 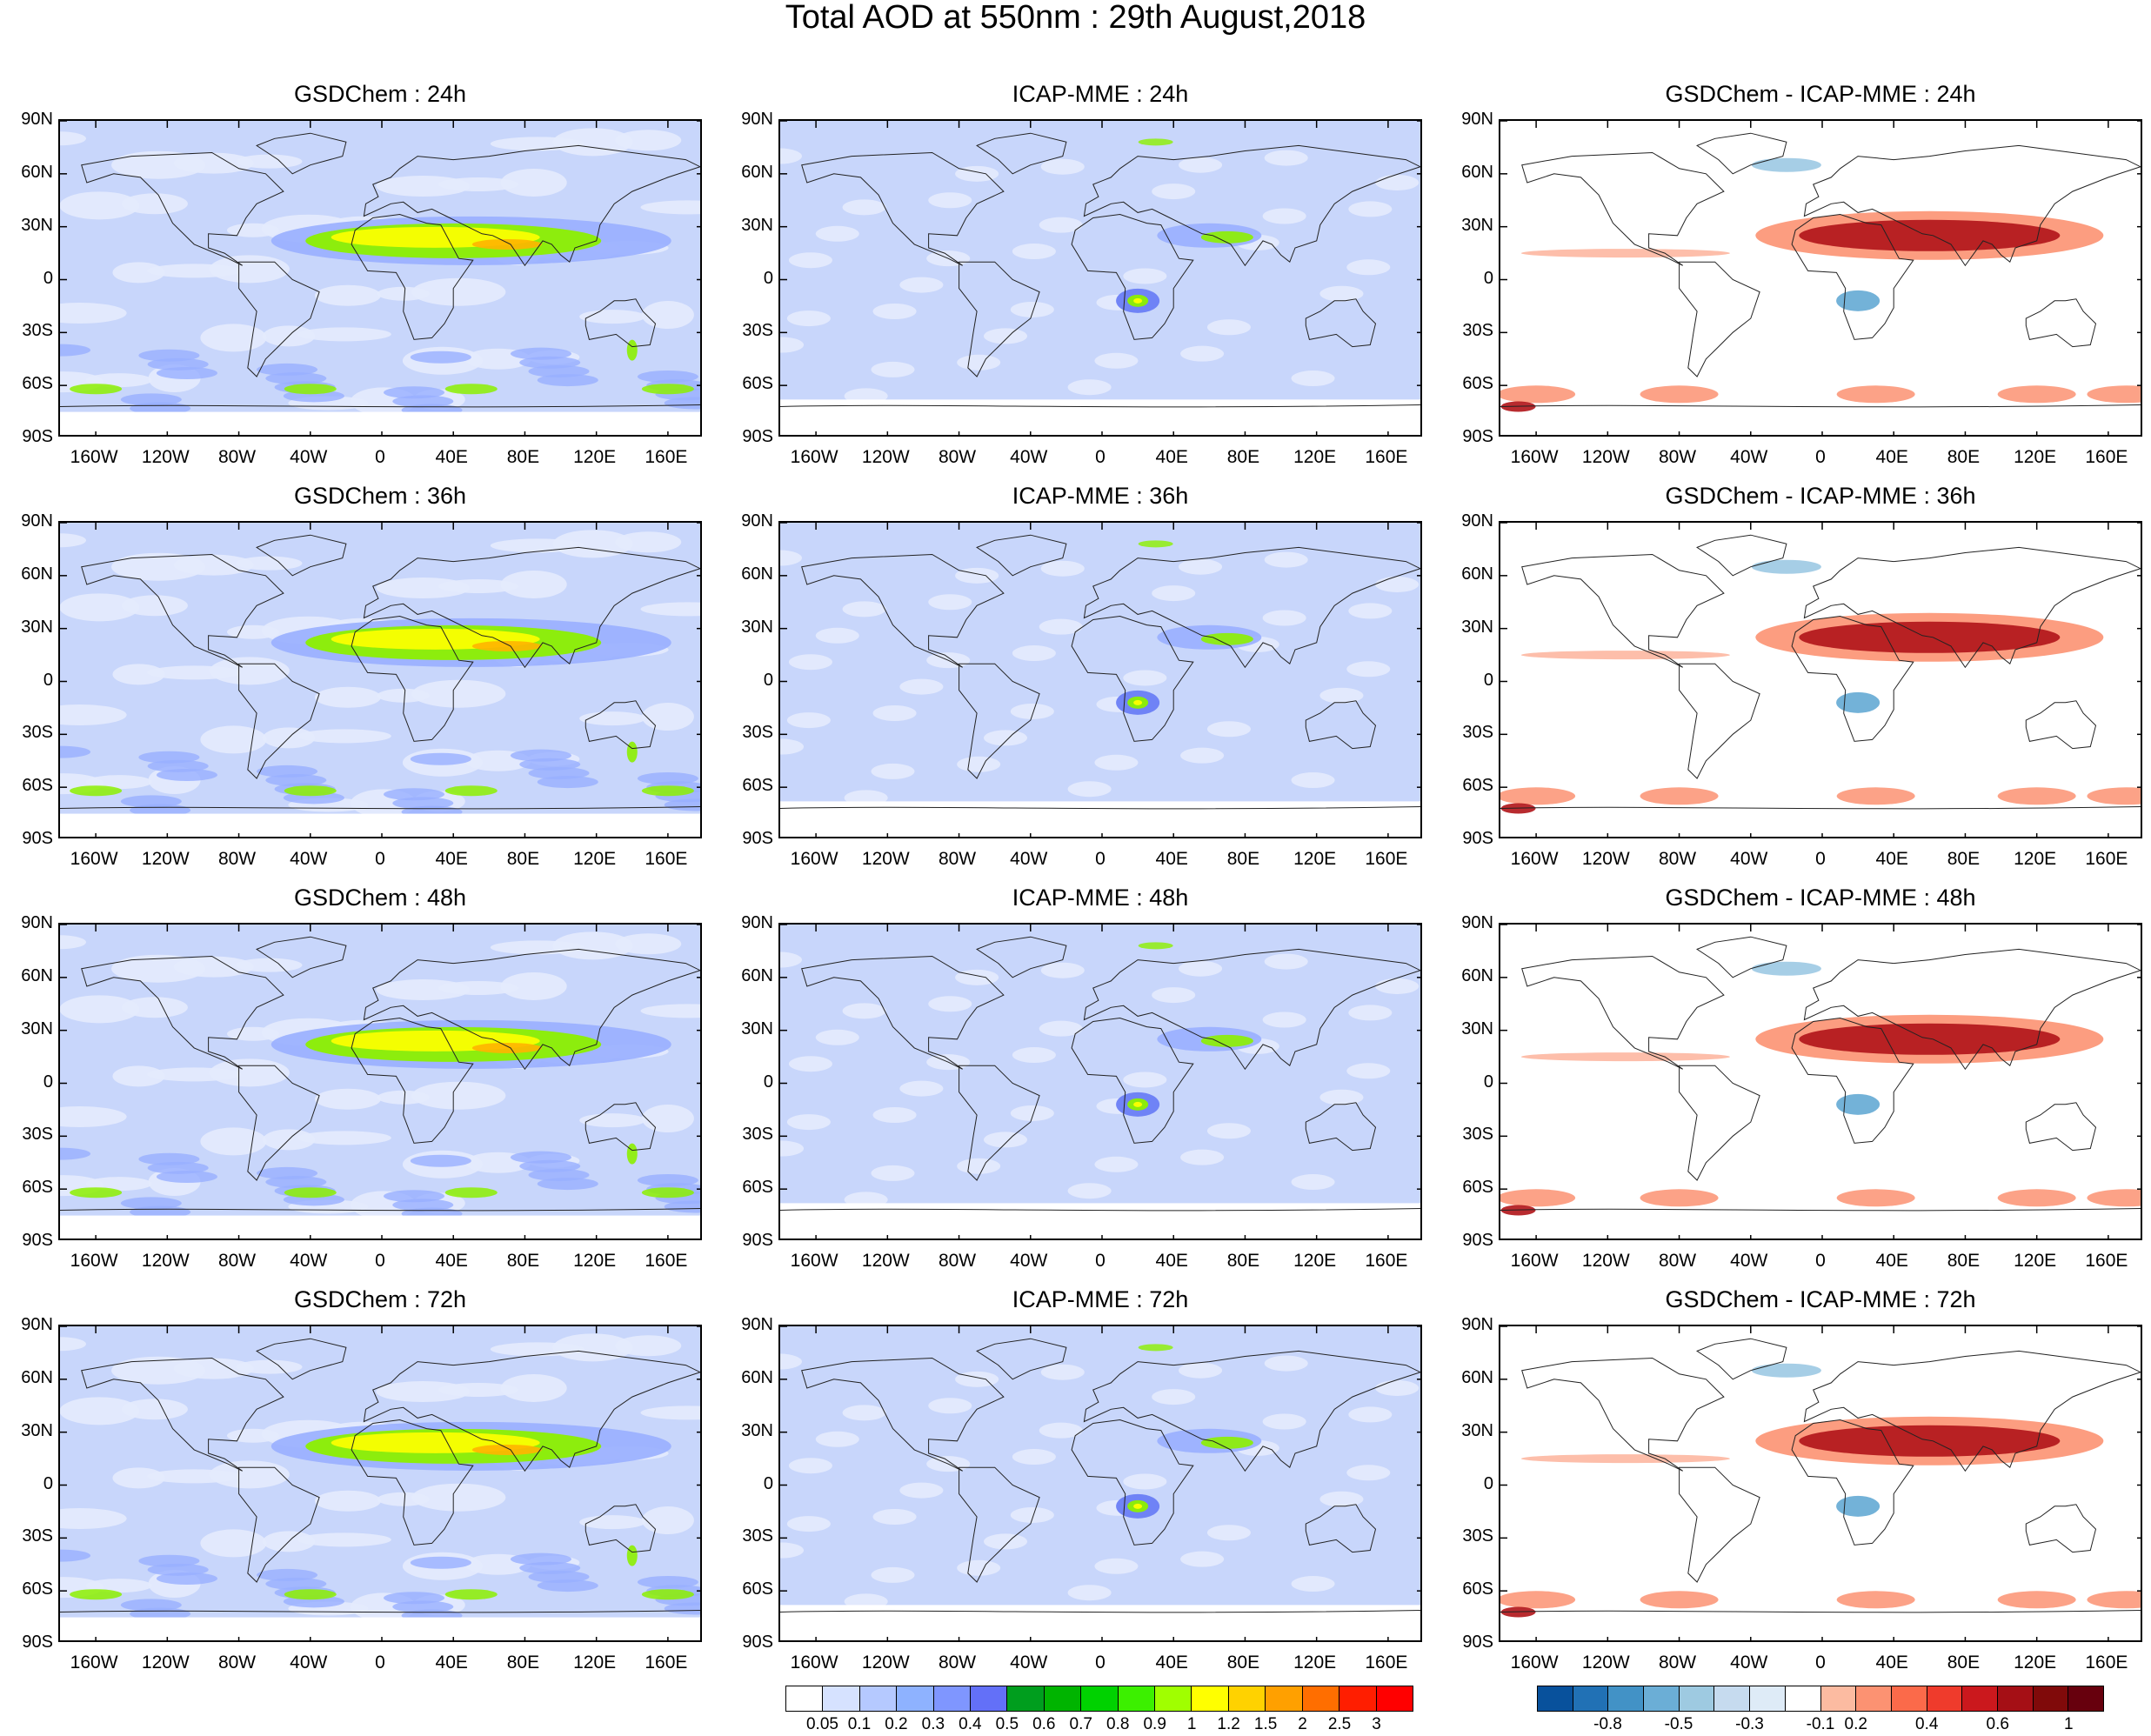 I want to click on map-panel-difference-48h, so click(x=1820, y=1081).